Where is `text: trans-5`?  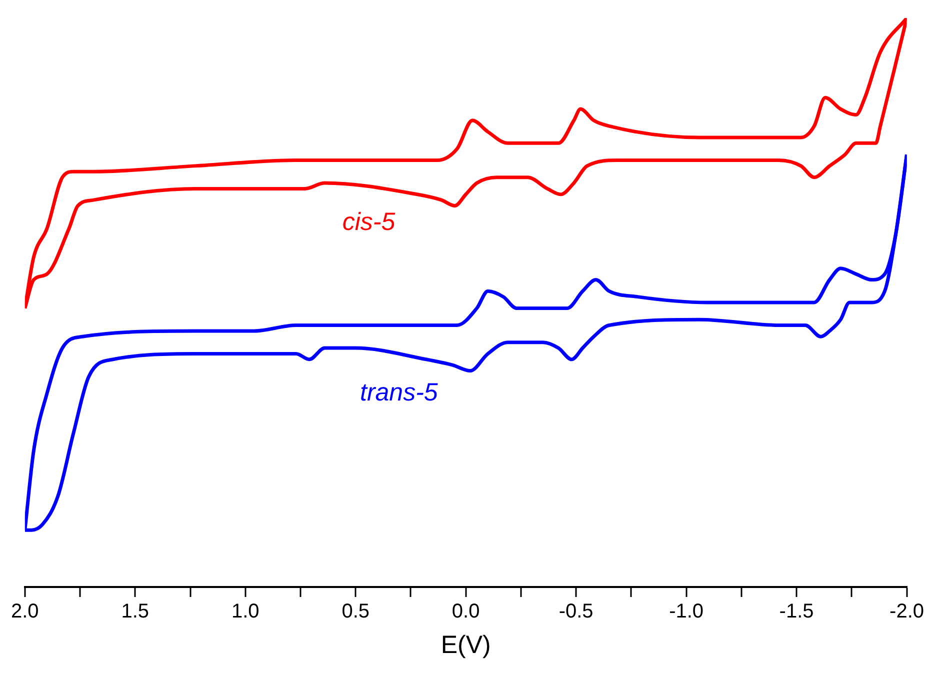 text: trans-5 is located at coordinates (399, 392).